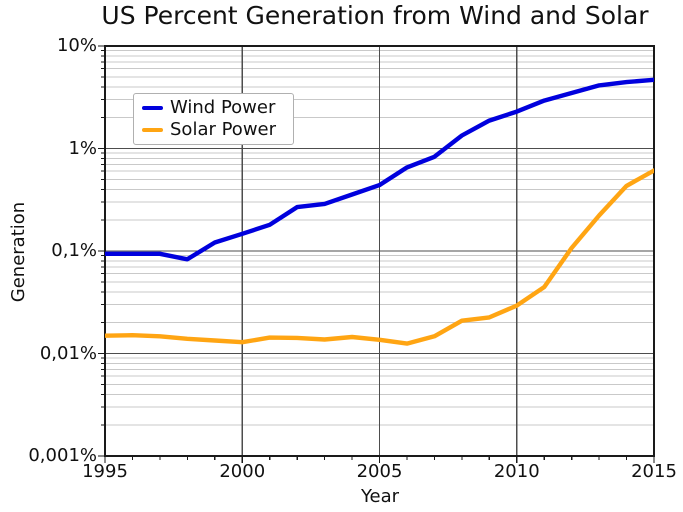  What do you see at coordinates (654, 471) in the screenshot?
I see `x-tick-label: 2015` at bounding box center [654, 471].